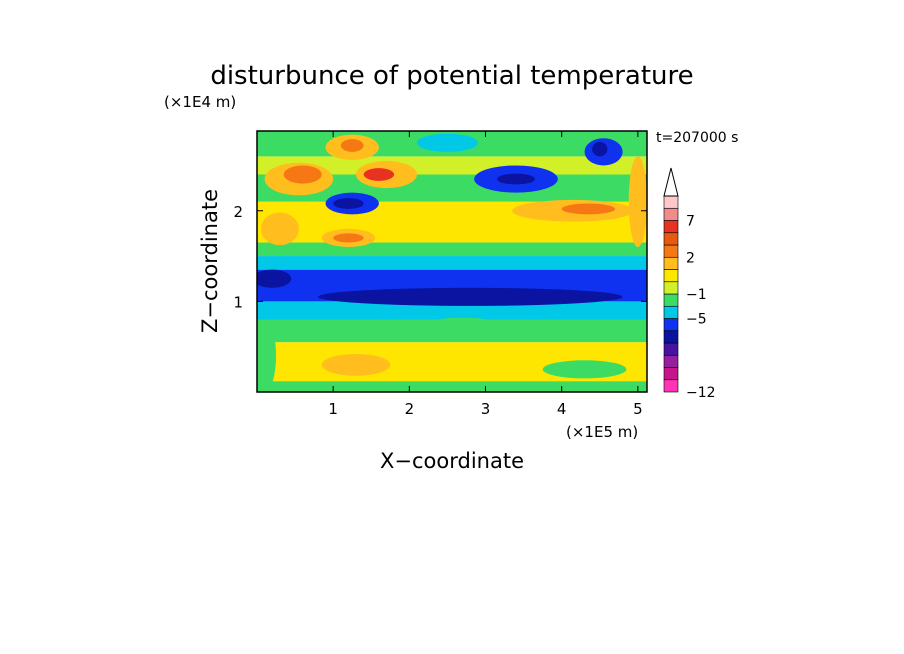 This screenshot has width=904, height=654. I want to click on time-label: t=207000 s, so click(697, 138).